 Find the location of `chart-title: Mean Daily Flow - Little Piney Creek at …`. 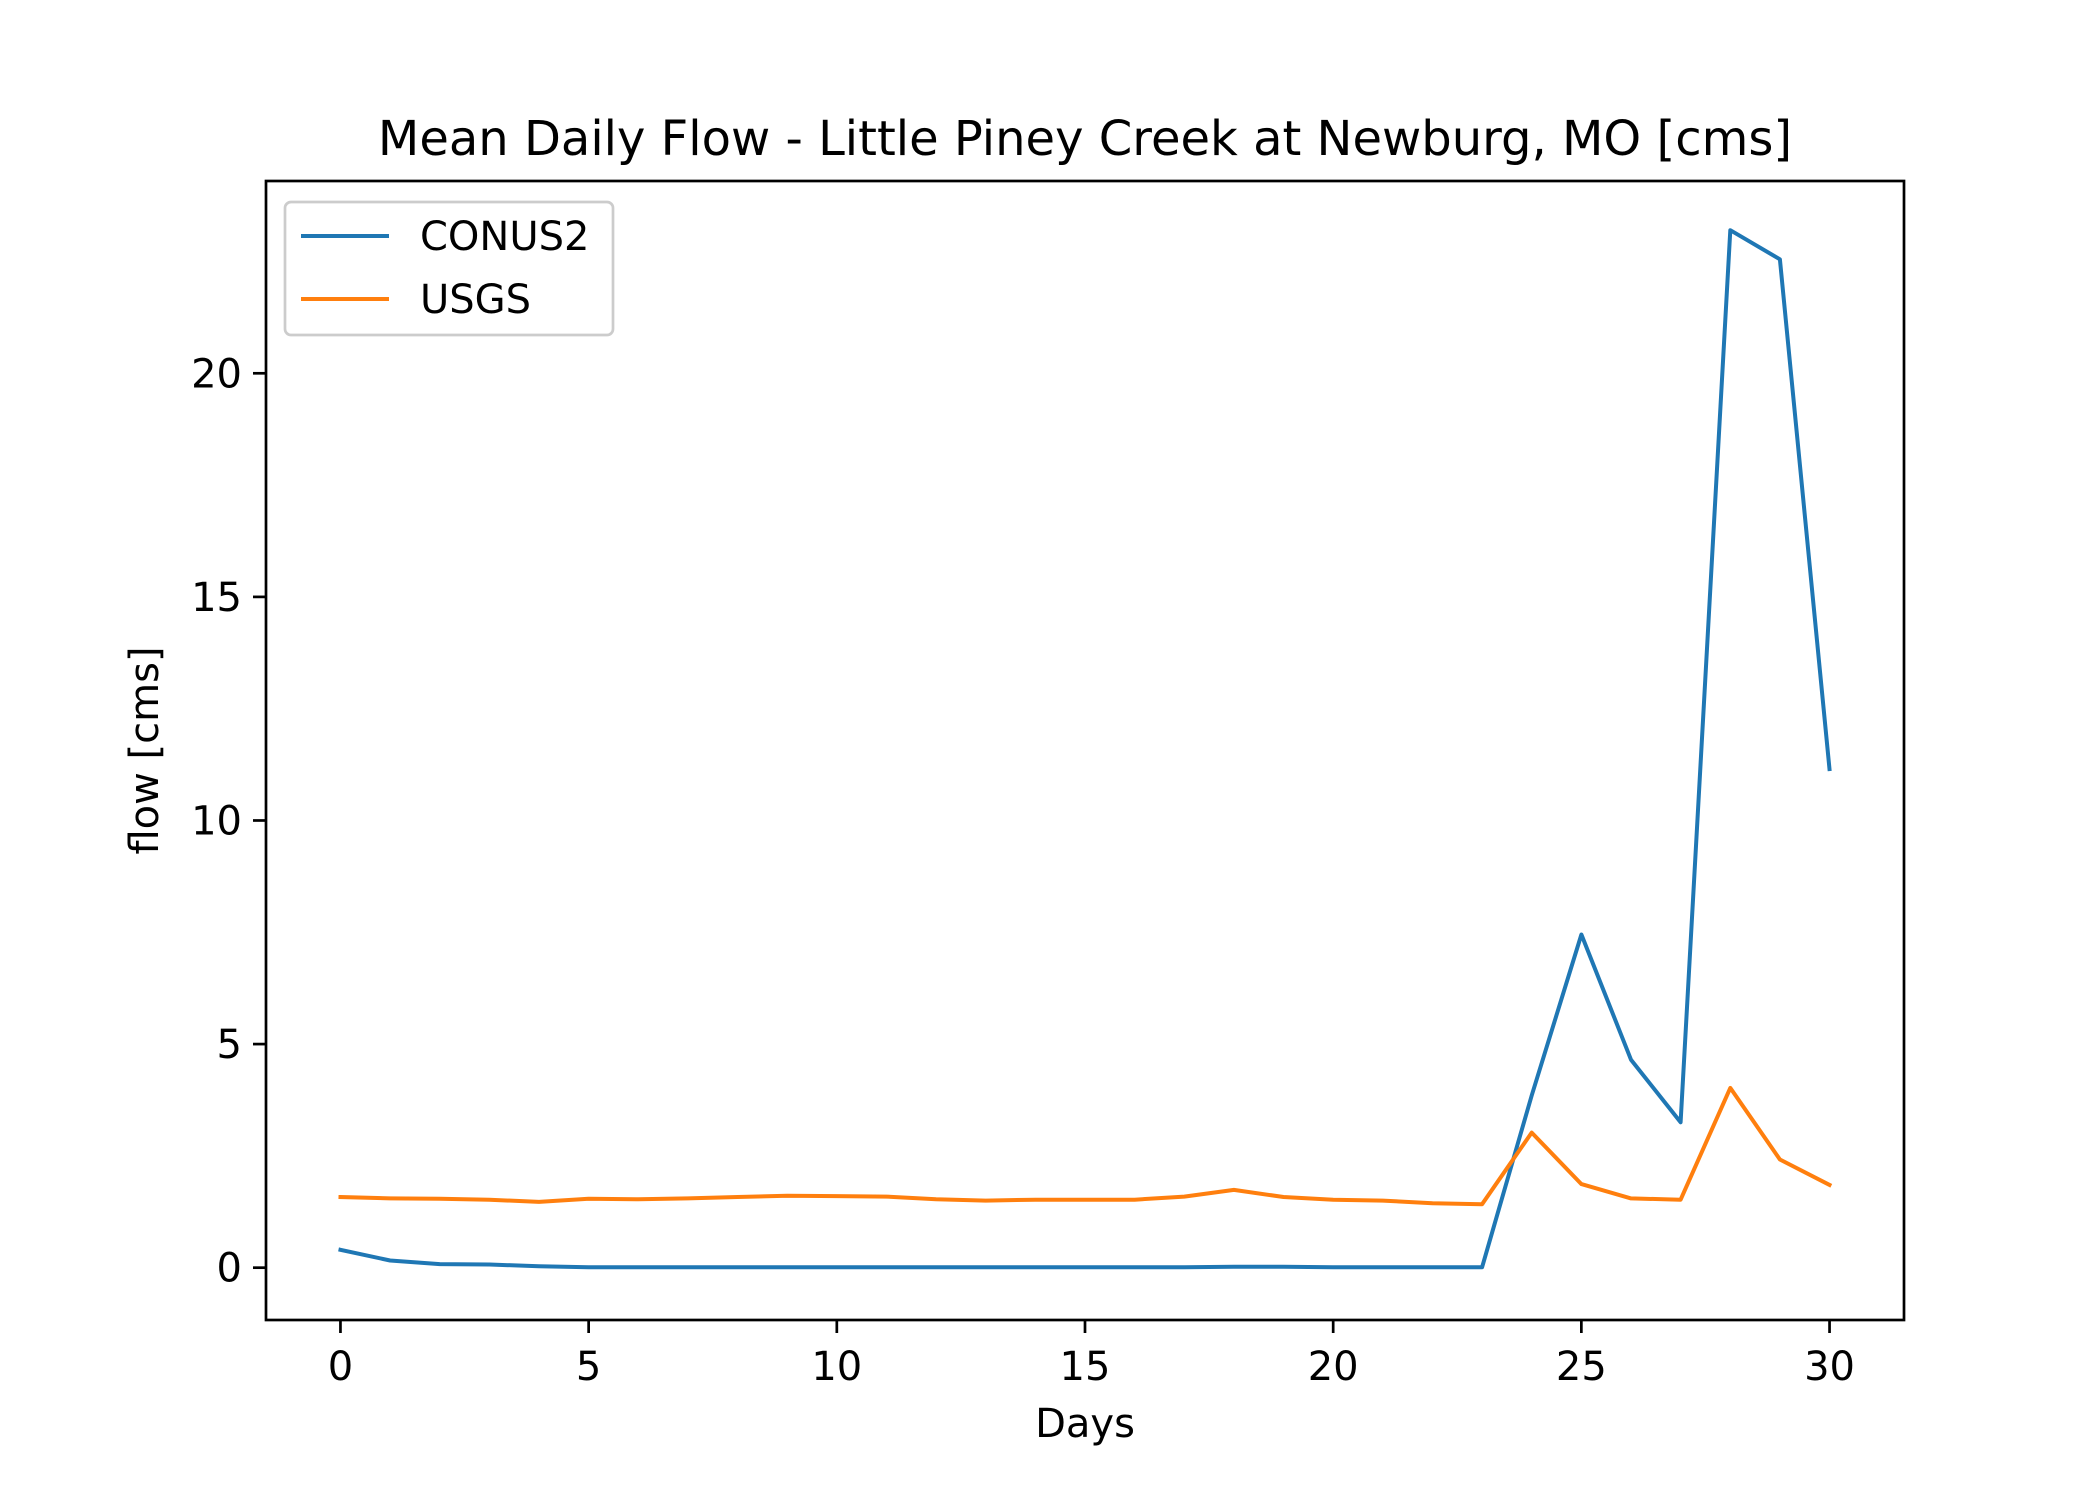

chart-title: Mean Daily Flow - Little Piney Creek at … is located at coordinates (1085, 139).